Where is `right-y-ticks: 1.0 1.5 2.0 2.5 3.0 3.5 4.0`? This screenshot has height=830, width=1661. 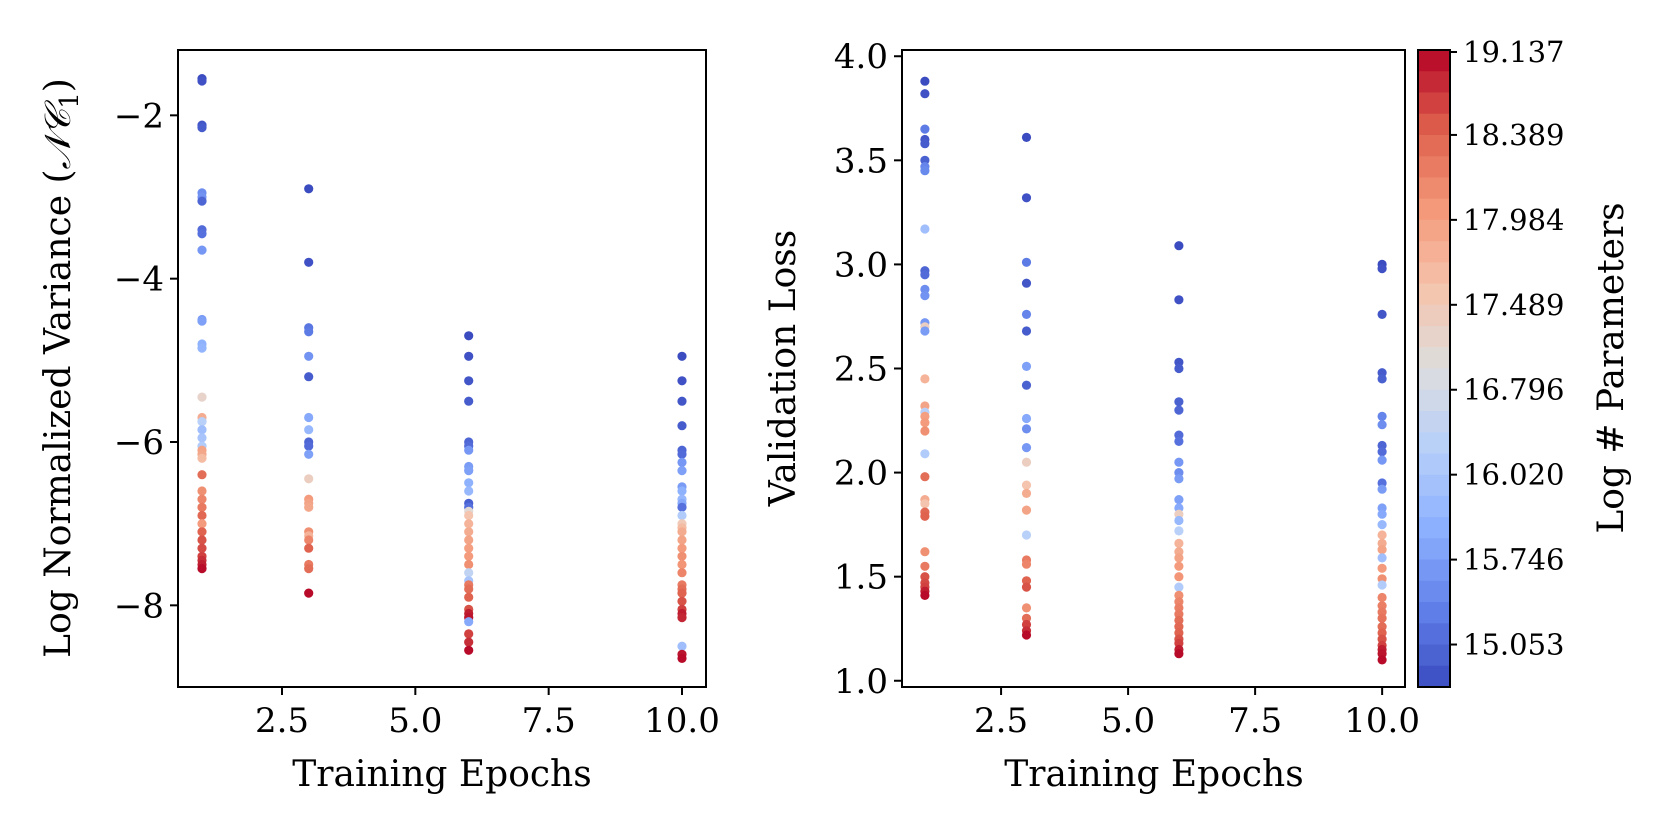 right-y-ticks: 1.0 1.5 2.0 2.5 3.0 3.5 4.0 is located at coordinates (868, 369).